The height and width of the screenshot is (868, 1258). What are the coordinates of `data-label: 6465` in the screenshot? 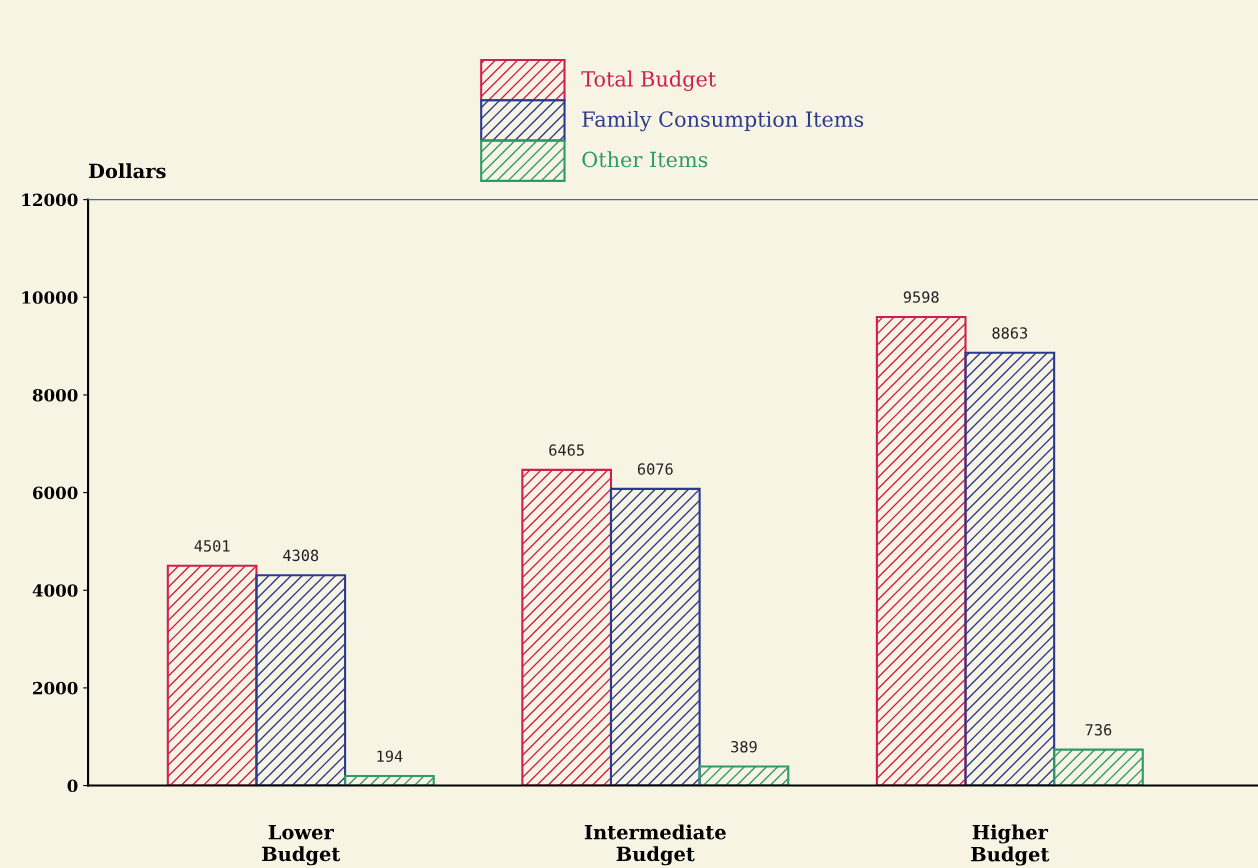 It's located at (566, 450).